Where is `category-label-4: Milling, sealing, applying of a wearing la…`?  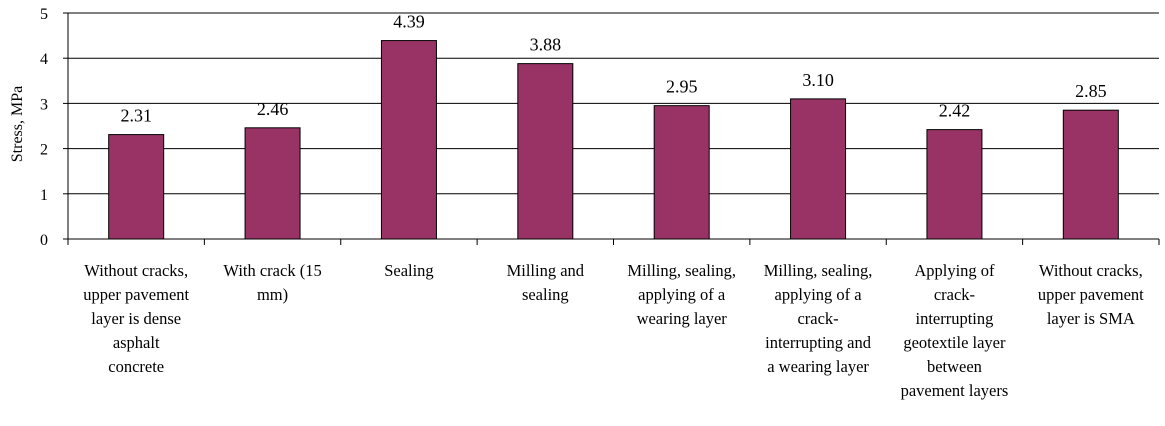 category-label-4: Milling, sealing, applying of a wearing la… is located at coordinates (682, 295).